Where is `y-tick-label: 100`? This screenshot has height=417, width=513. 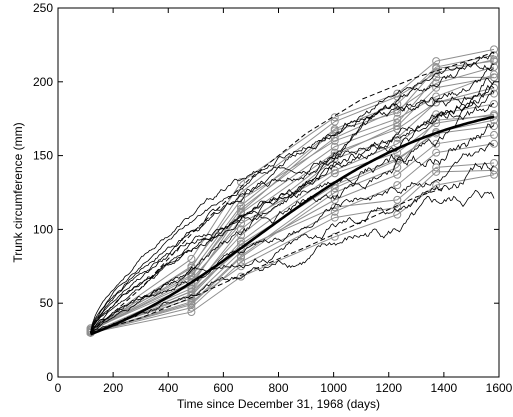 y-tick-label: 100 is located at coordinates (43, 229).